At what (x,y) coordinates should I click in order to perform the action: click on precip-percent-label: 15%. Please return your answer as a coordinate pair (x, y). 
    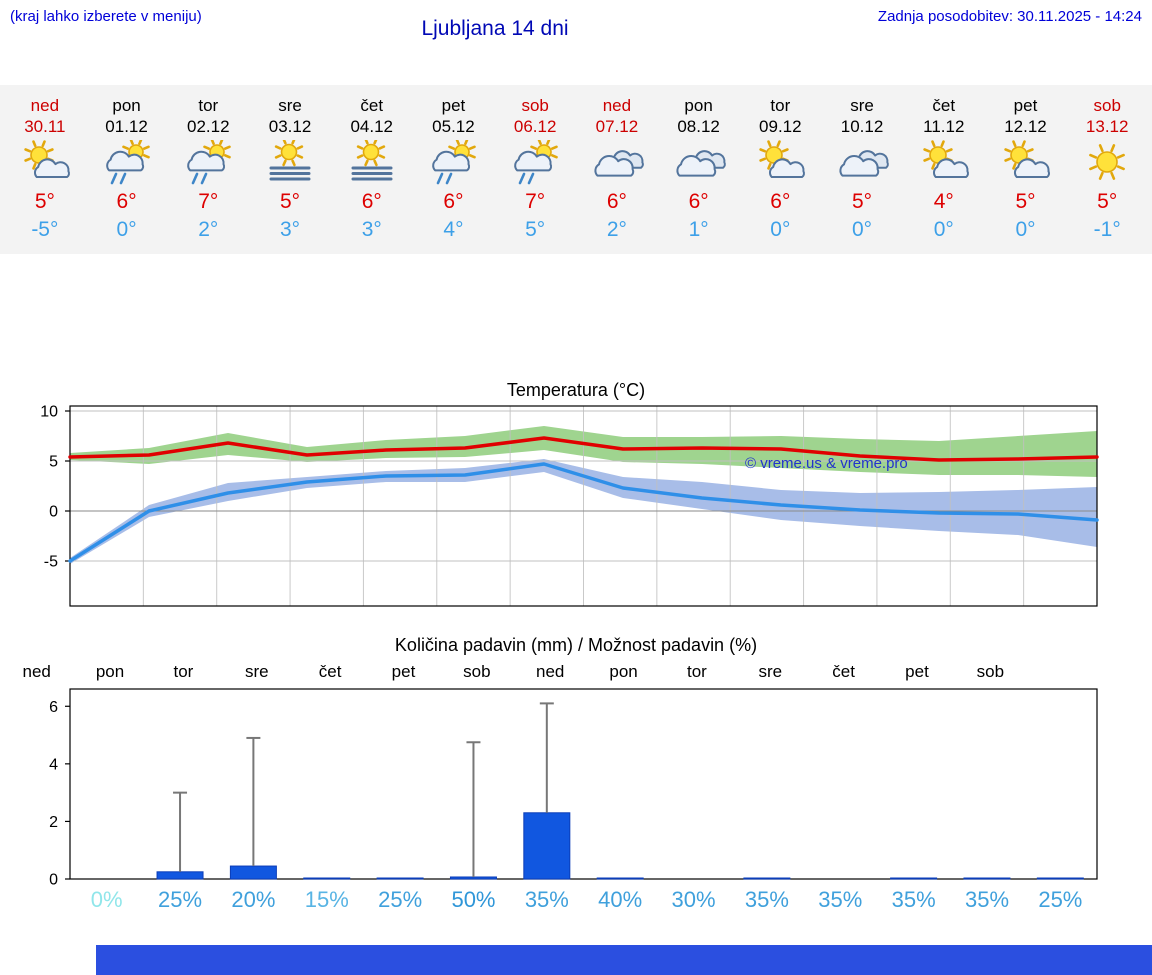
    Looking at the image, I should click on (326, 899).